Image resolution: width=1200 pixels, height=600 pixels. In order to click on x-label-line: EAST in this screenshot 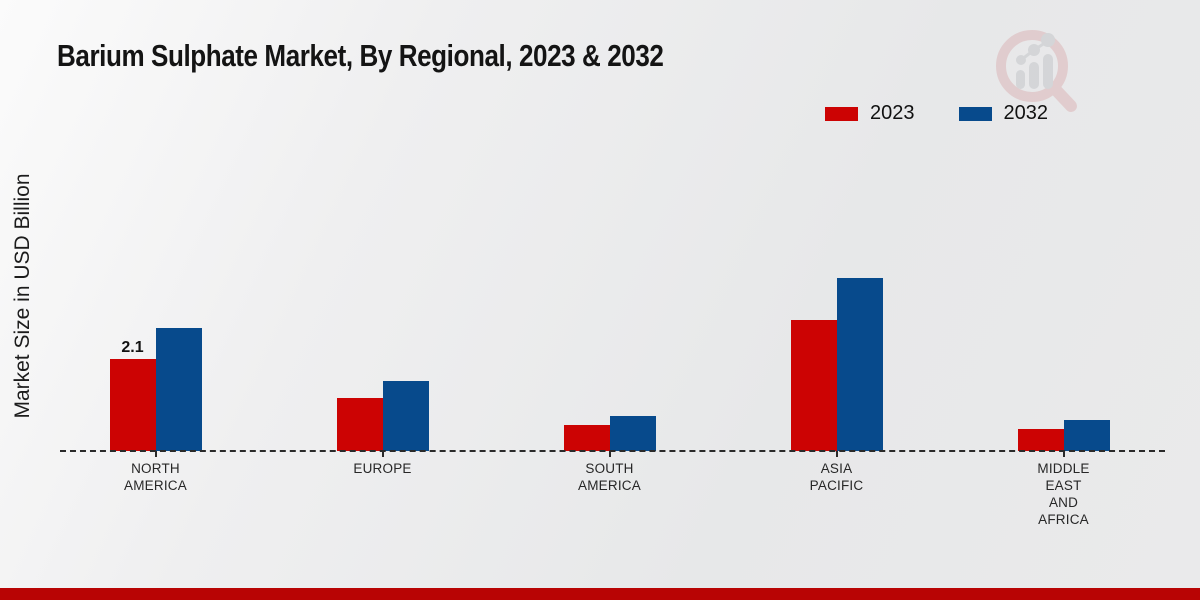, I will do `click(1063, 485)`.